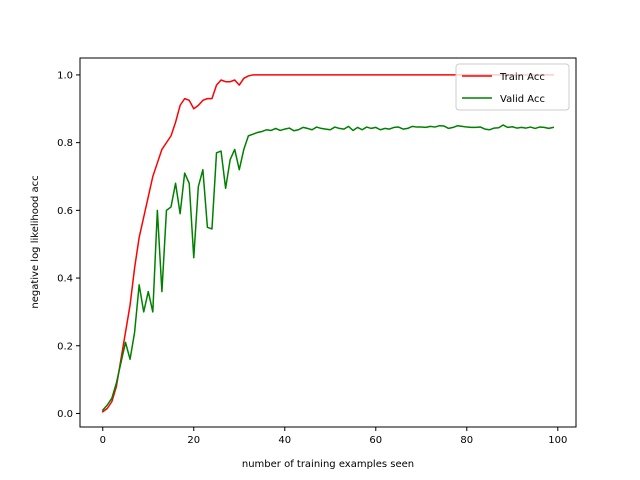 The image size is (640, 480). Describe the element at coordinates (193, 440) in the screenshot. I see `x-tick-label: 20` at that location.